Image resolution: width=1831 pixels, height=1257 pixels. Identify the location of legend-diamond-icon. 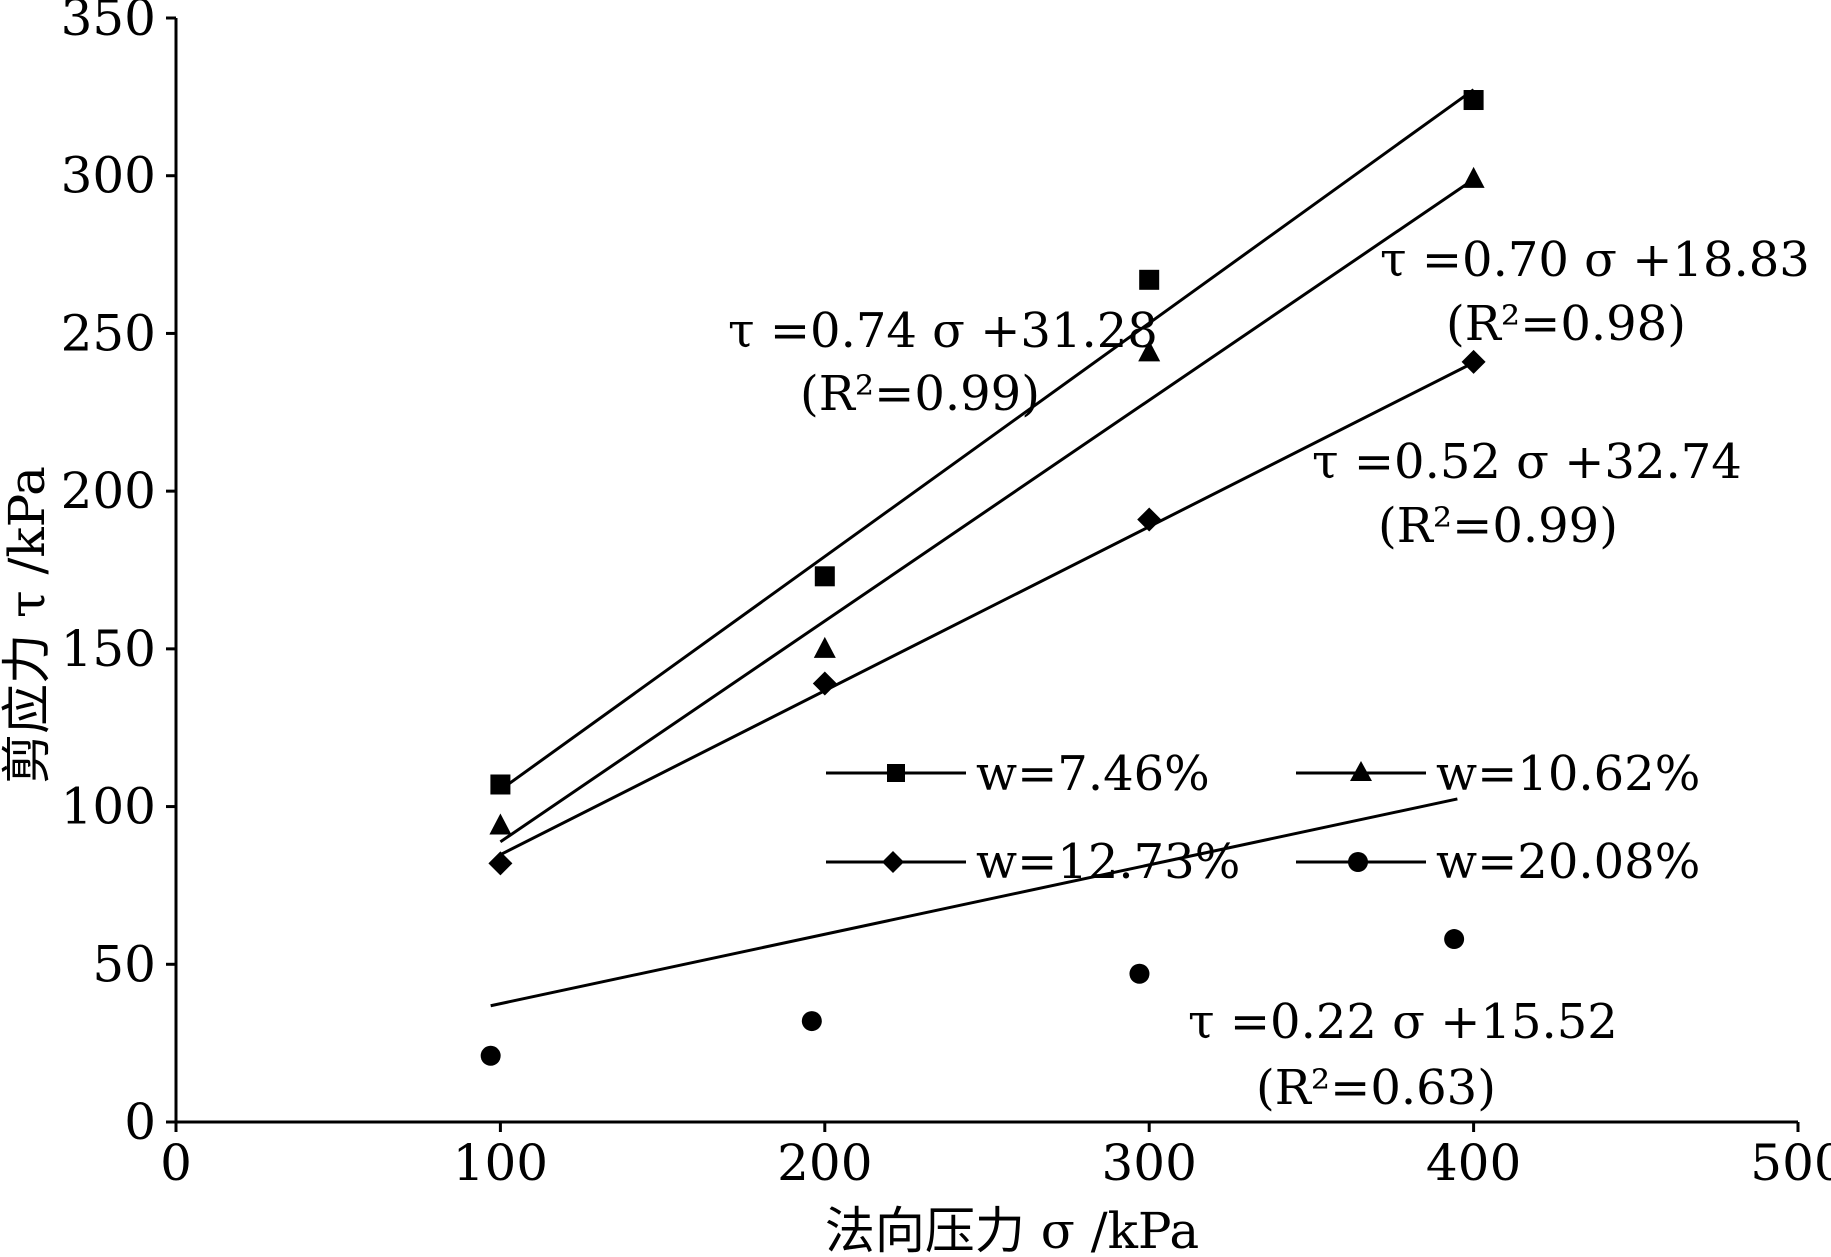
(893, 862).